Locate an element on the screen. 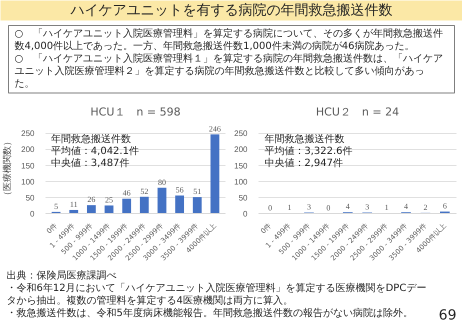 This screenshot has width=462, height=320. chart-title: HCU１ n = 598 is located at coordinates (135, 112).